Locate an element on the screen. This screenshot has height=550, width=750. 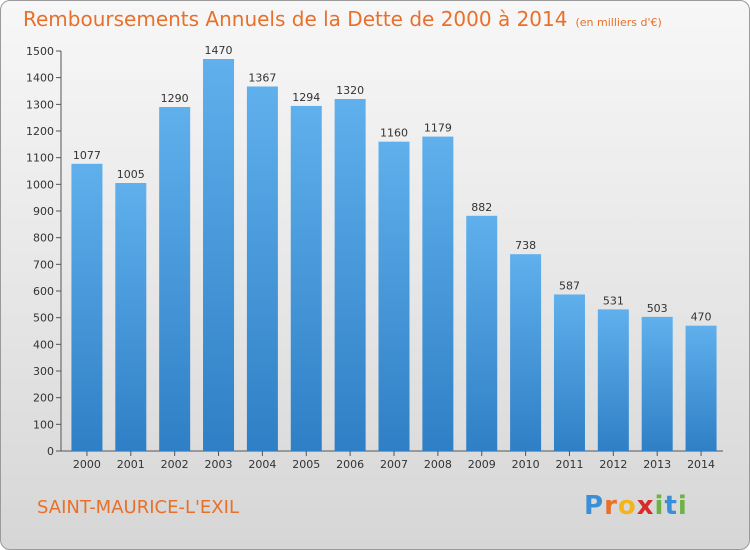
chart-unit: (en milliers d'€) is located at coordinates (618, 22).